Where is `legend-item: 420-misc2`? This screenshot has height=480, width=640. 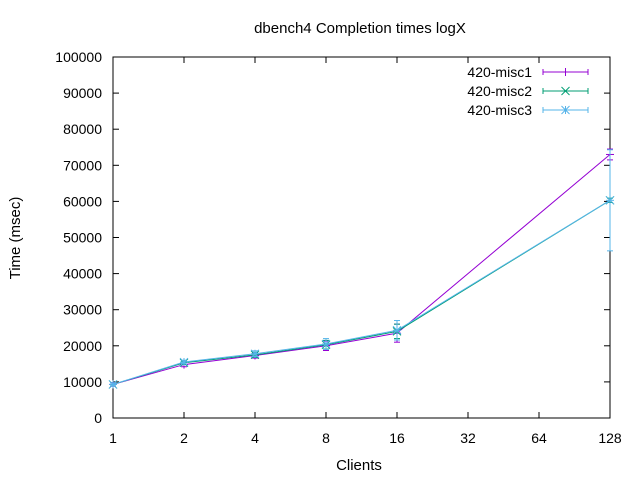
legend-item: 420-misc2 is located at coordinates (528, 91).